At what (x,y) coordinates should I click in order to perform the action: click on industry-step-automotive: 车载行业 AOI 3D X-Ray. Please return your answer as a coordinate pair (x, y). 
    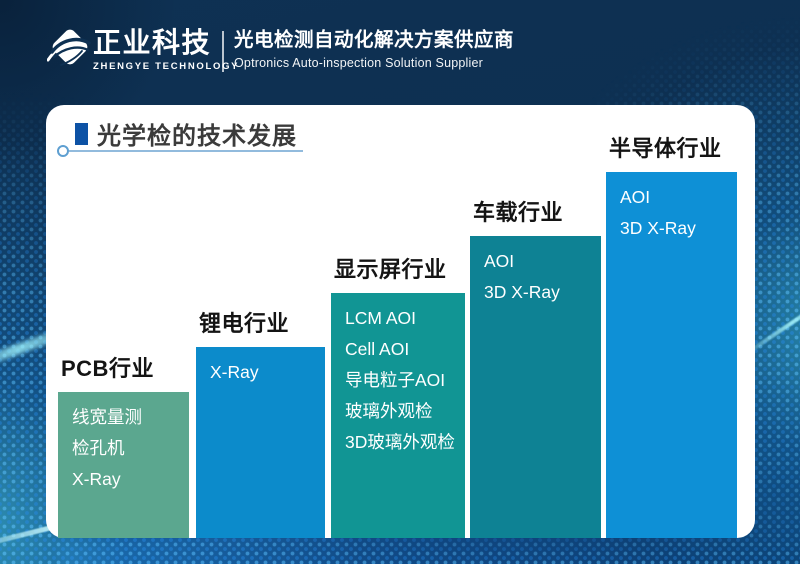
    Looking at the image, I should click on (535, 366).